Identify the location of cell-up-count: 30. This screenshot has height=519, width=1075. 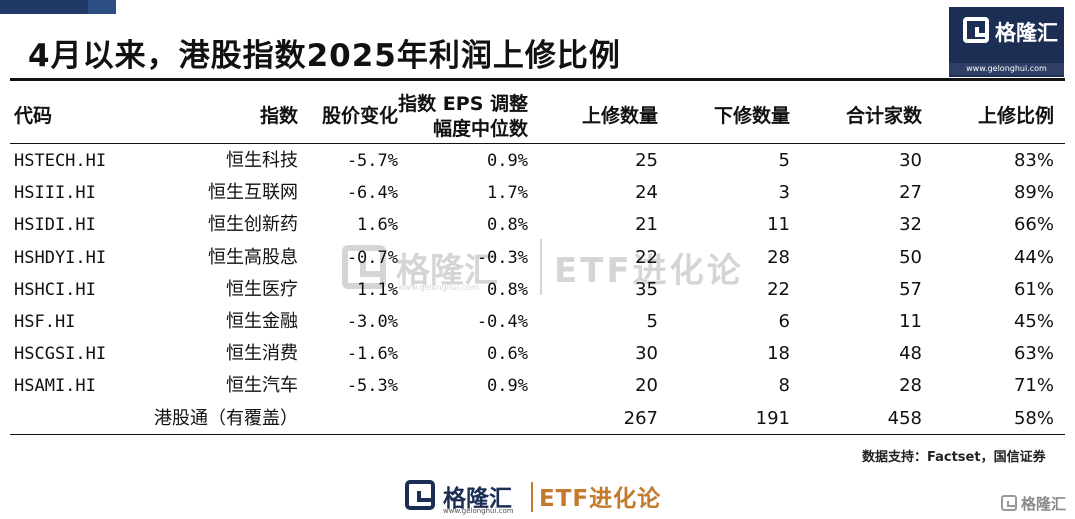
(646, 354).